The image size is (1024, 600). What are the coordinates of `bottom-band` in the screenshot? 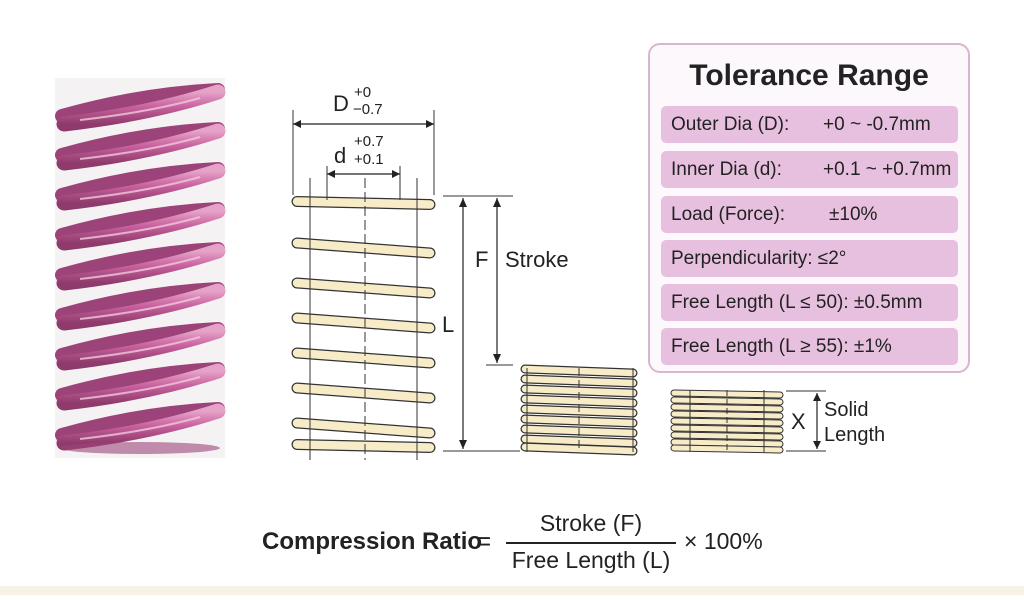 It's located at (512, 590).